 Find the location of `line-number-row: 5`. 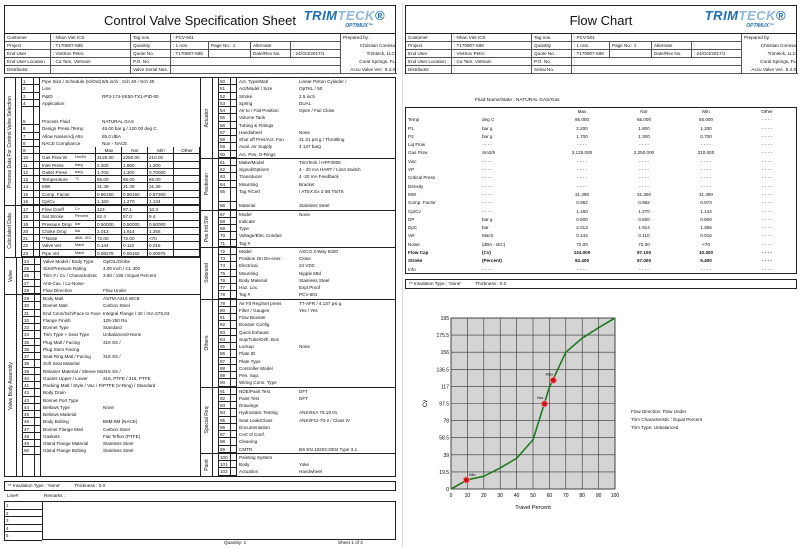

line-number-row: 5 is located at coordinates (7, 536).